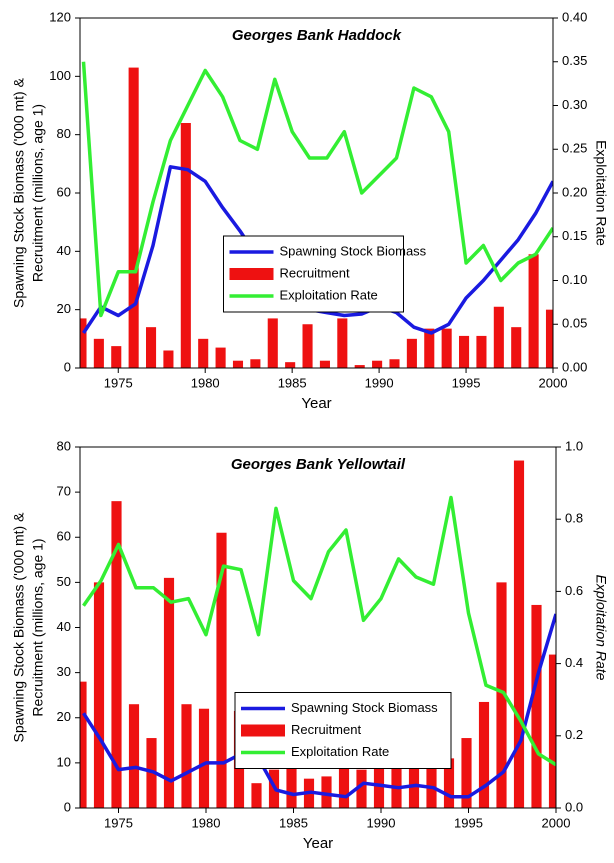 The width and height of the screenshot is (614, 863). What do you see at coordinates (574, 279) in the screenshot?
I see `y2-tick-label: 0.10` at bounding box center [574, 279].